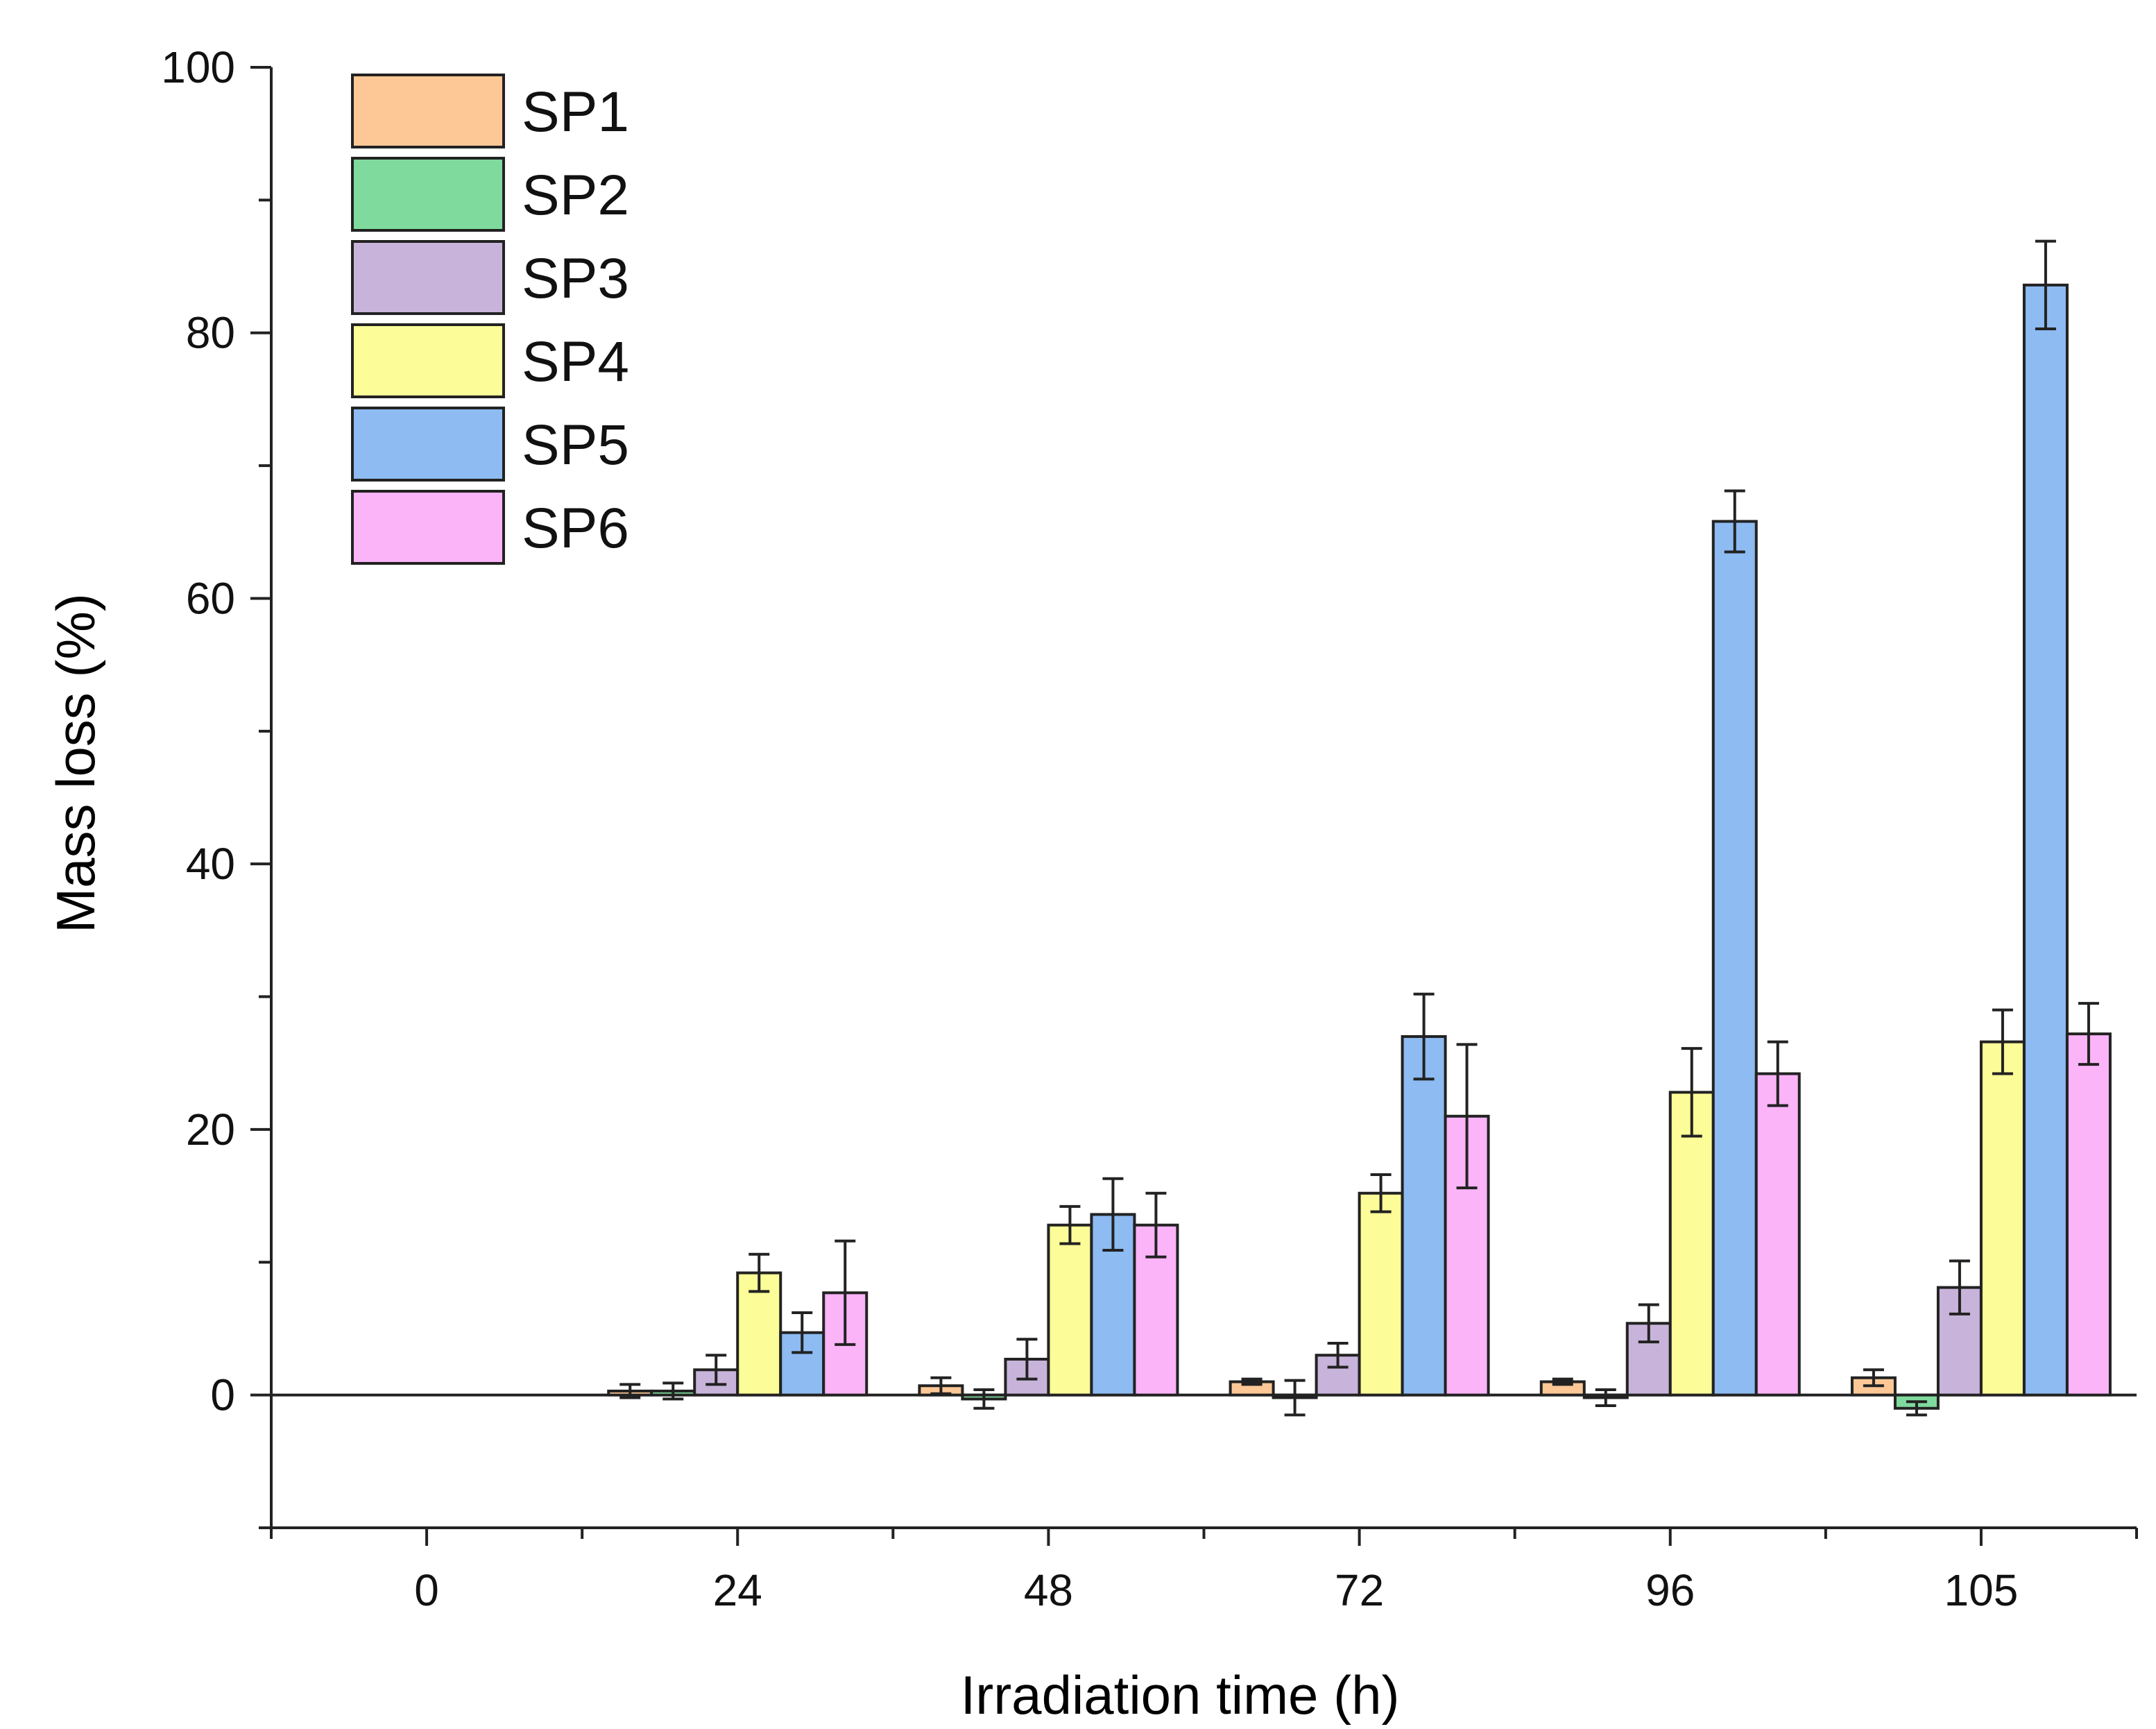  I want to click on x-tick-label: 0, so click(426, 1590).